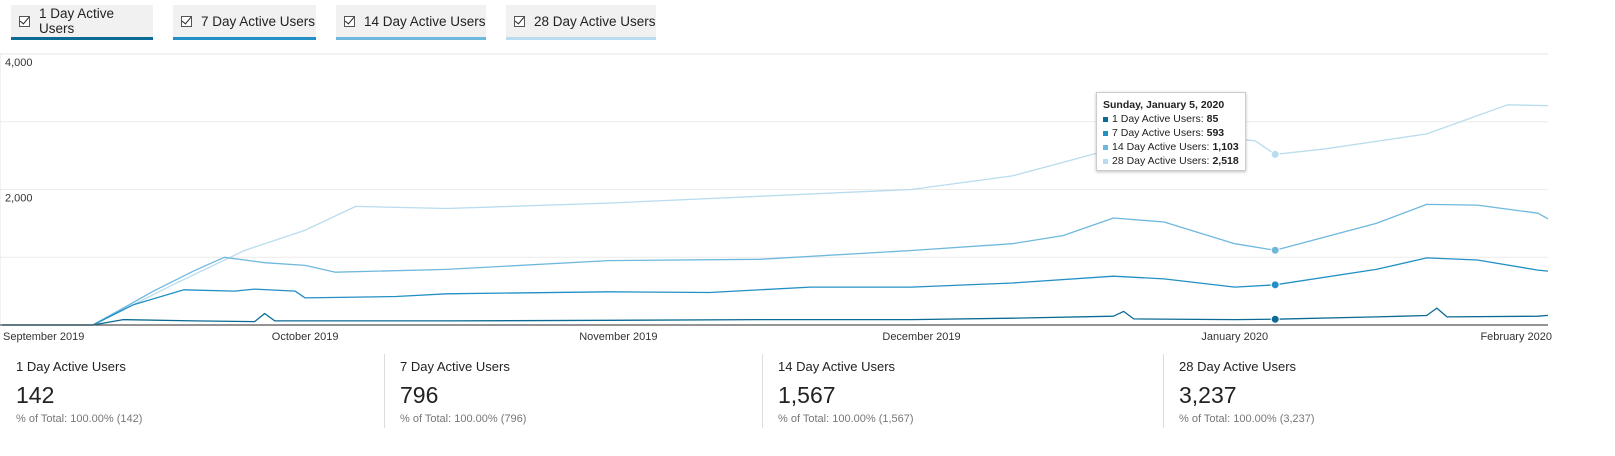 The width and height of the screenshot is (1615, 456). What do you see at coordinates (79, 419) in the screenshot?
I see `metric-percent: % of Total: 100.00% (142)` at bounding box center [79, 419].